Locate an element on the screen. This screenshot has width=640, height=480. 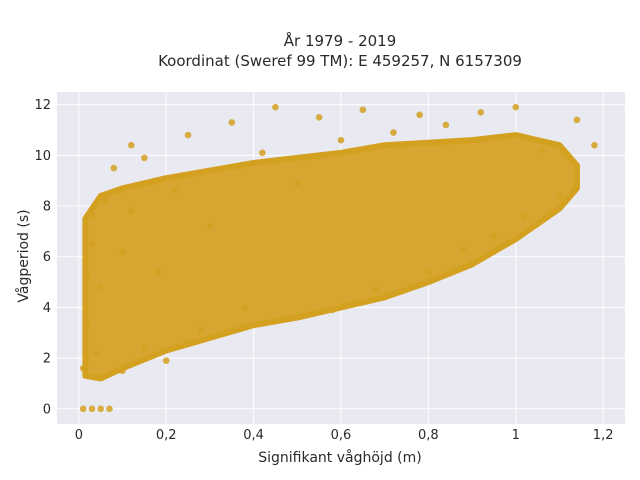
y-axis-title: Vågperiod (s) is located at coordinates (23, 255).